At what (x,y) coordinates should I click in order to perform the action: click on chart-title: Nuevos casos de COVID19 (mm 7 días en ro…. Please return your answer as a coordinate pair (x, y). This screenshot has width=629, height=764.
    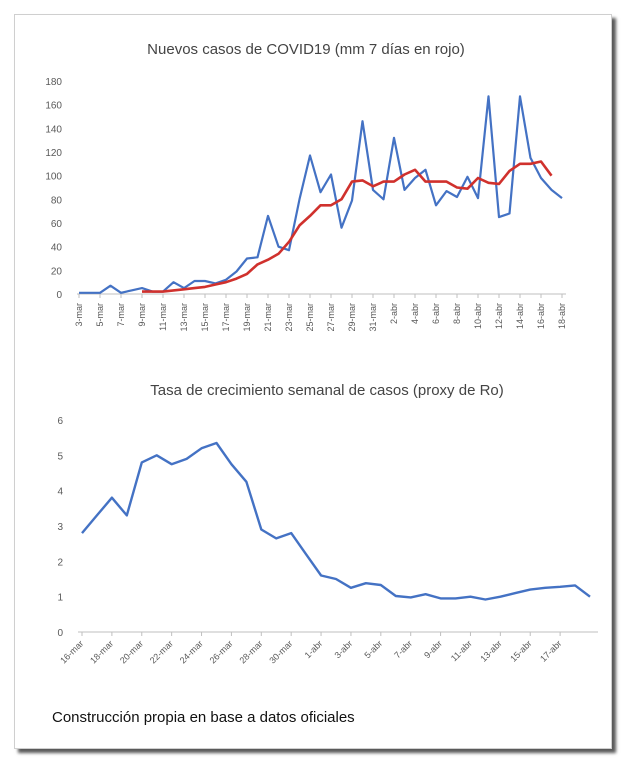
    Looking at the image, I should click on (306, 49).